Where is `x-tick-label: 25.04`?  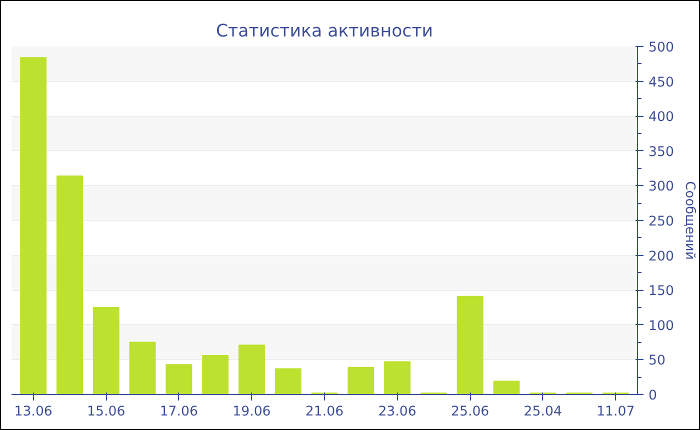
x-tick-label: 25.04 is located at coordinates (543, 412).